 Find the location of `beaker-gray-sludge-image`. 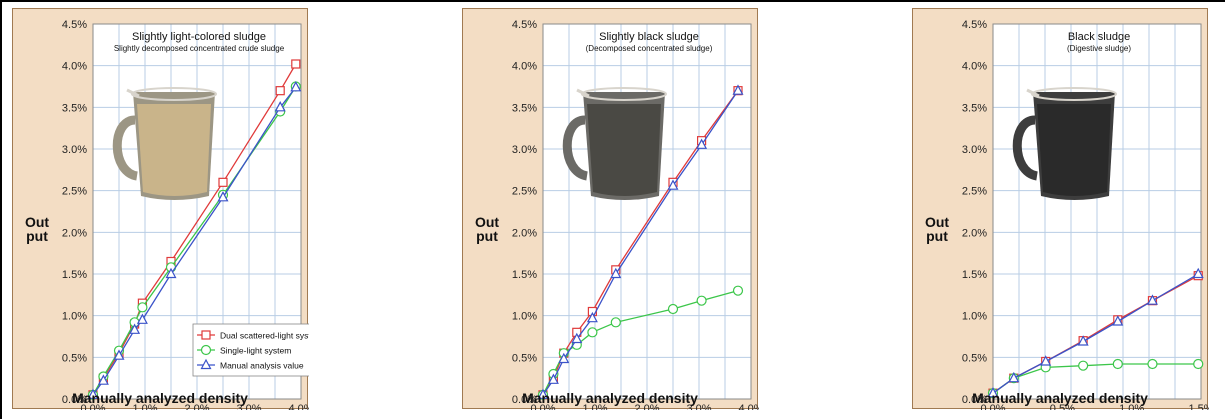

beaker-gray-sludge-image is located at coordinates (614, 143).